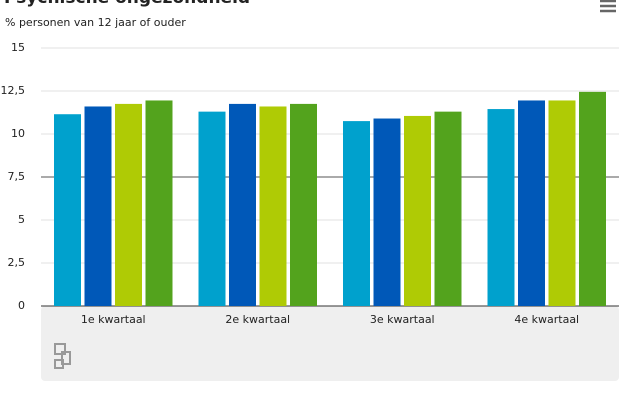 The height and width of the screenshot is (400, 640). Describe the element at coordinates (608, 6) in the screenshot. I see `menu-button` at that location.